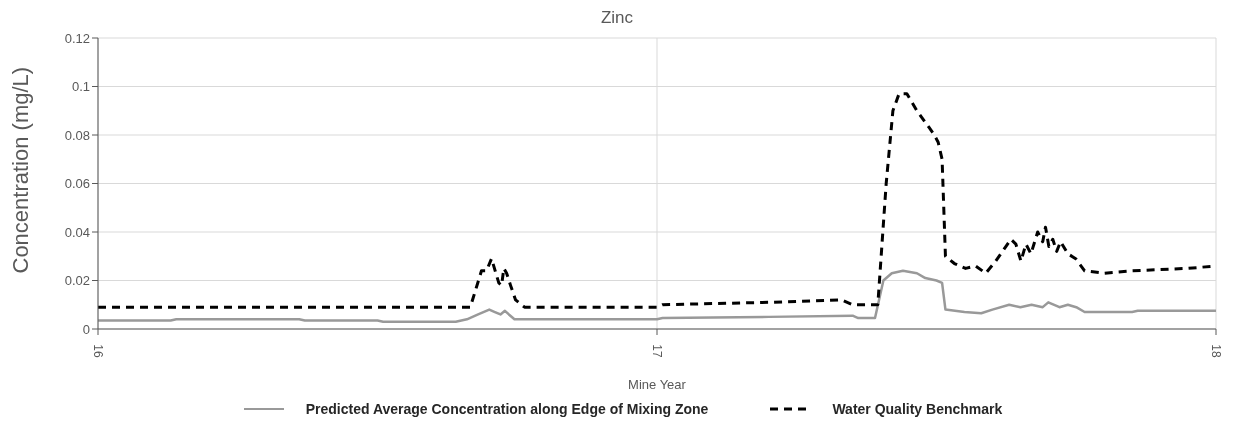 The image size is (1234, 425). Describe the element at coordinates (77, 135) in the screenshot. I see `y-tick-label: 0.08` at that location.